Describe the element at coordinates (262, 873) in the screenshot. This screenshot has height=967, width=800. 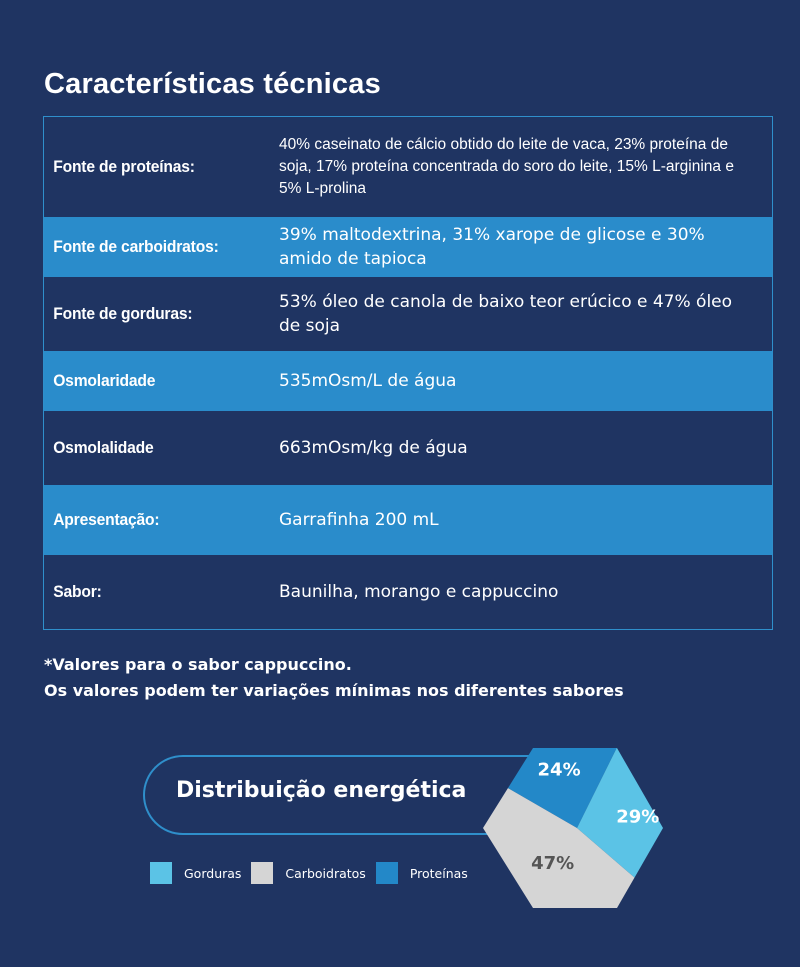
I see `legend-swatch-carboidratos` at that location.